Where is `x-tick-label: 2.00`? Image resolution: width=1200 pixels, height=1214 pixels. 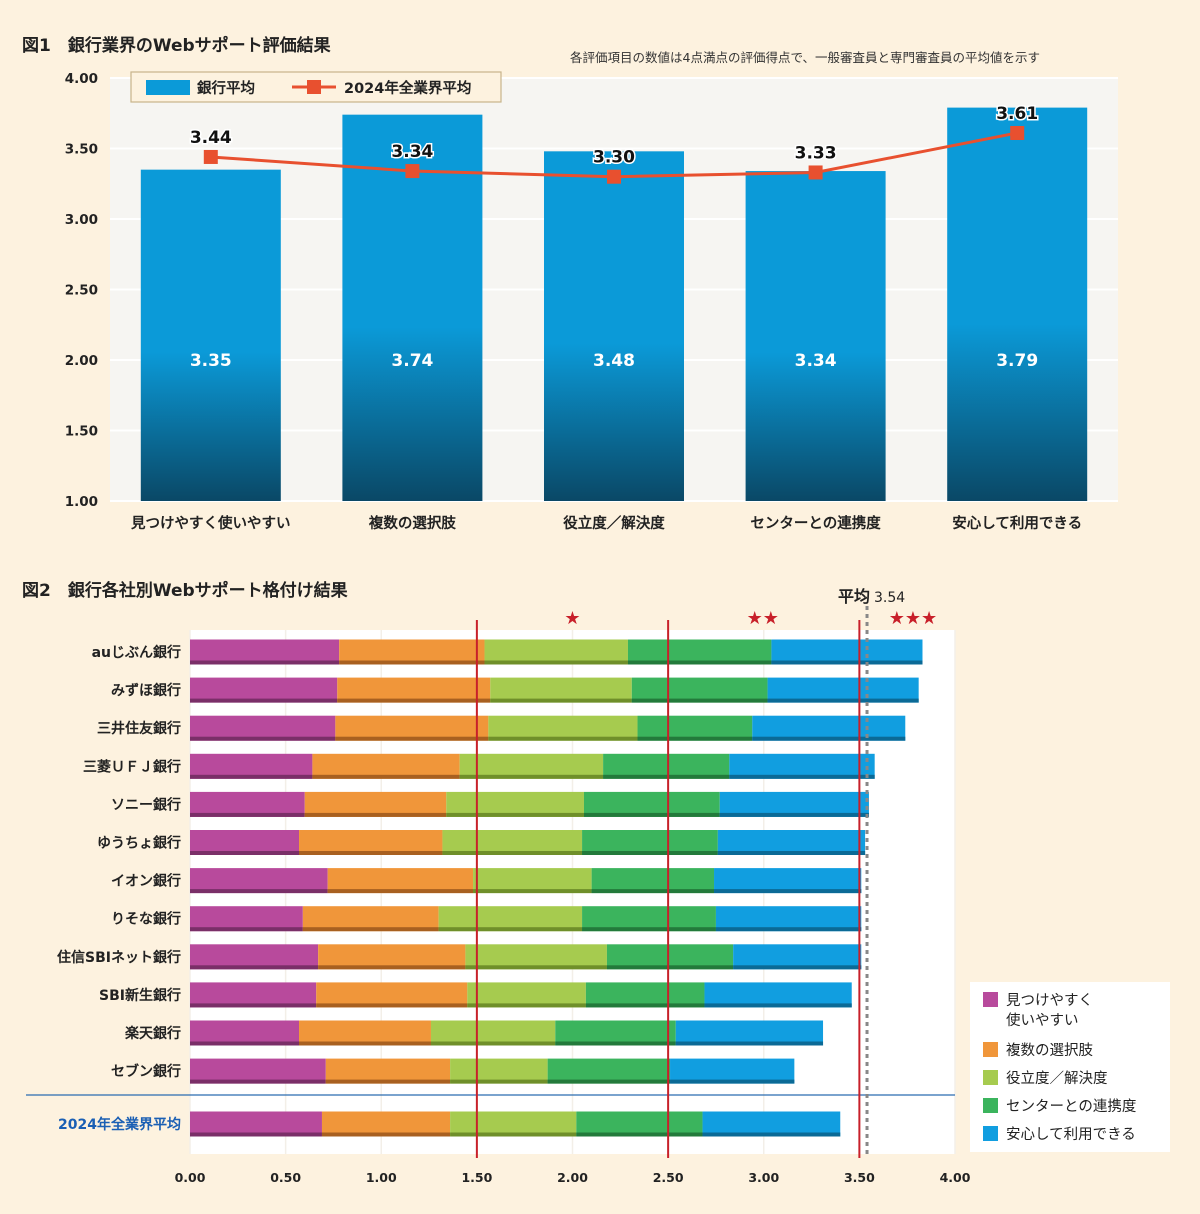 x-tick-label: 2.00 is located at coordinates (572, 1177).